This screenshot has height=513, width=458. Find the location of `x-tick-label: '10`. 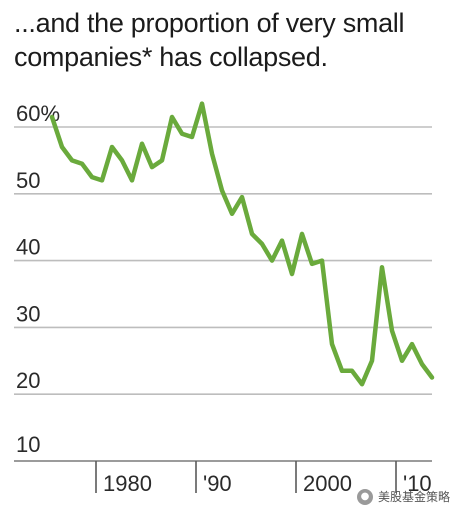

x-tick-label: '10 is located at coordinates (417, 483).